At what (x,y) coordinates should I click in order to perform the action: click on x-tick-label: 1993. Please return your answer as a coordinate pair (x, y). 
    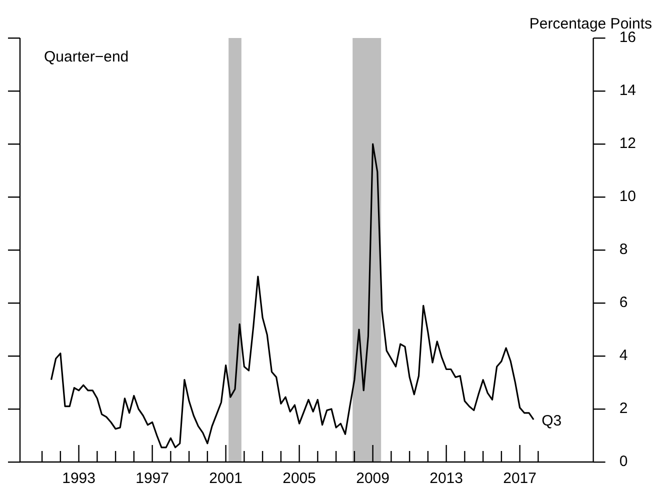
    Looking at the image, I should click on (79, 479).